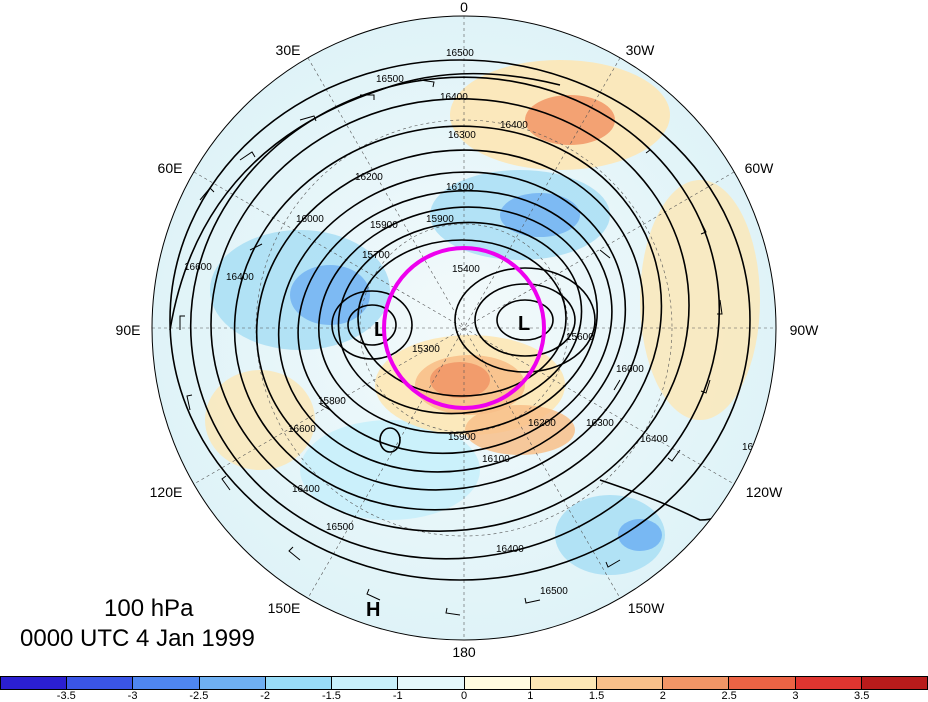 Image resolution: width=928 pixels, height=702 pixels. What do you see at coordinates (466, 269) in the screenshot?
I see `contour-label: 15400` at bounding box center [466, 269].